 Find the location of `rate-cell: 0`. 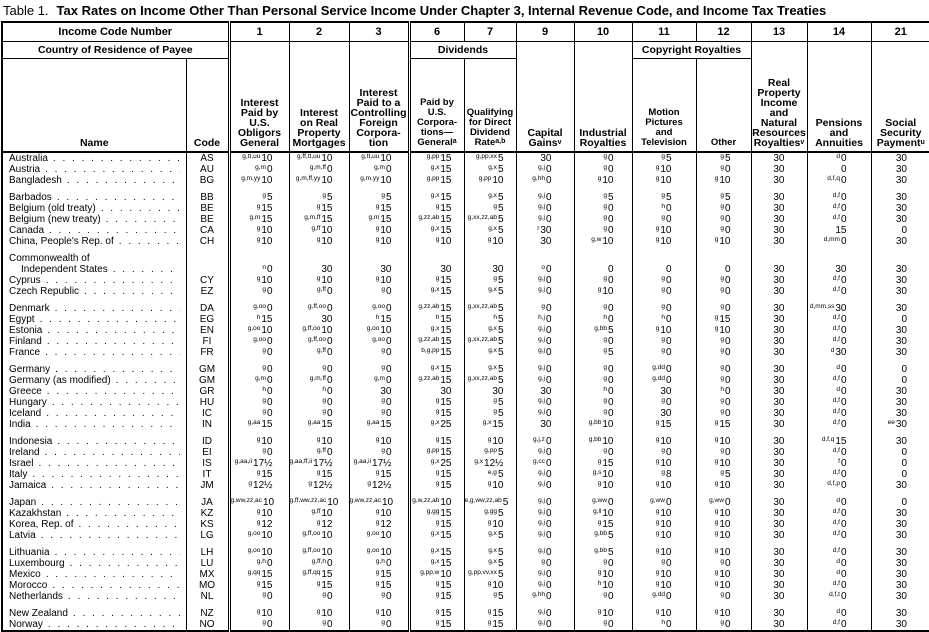

rate-cell: 0 is located at coordinates (838, 169).